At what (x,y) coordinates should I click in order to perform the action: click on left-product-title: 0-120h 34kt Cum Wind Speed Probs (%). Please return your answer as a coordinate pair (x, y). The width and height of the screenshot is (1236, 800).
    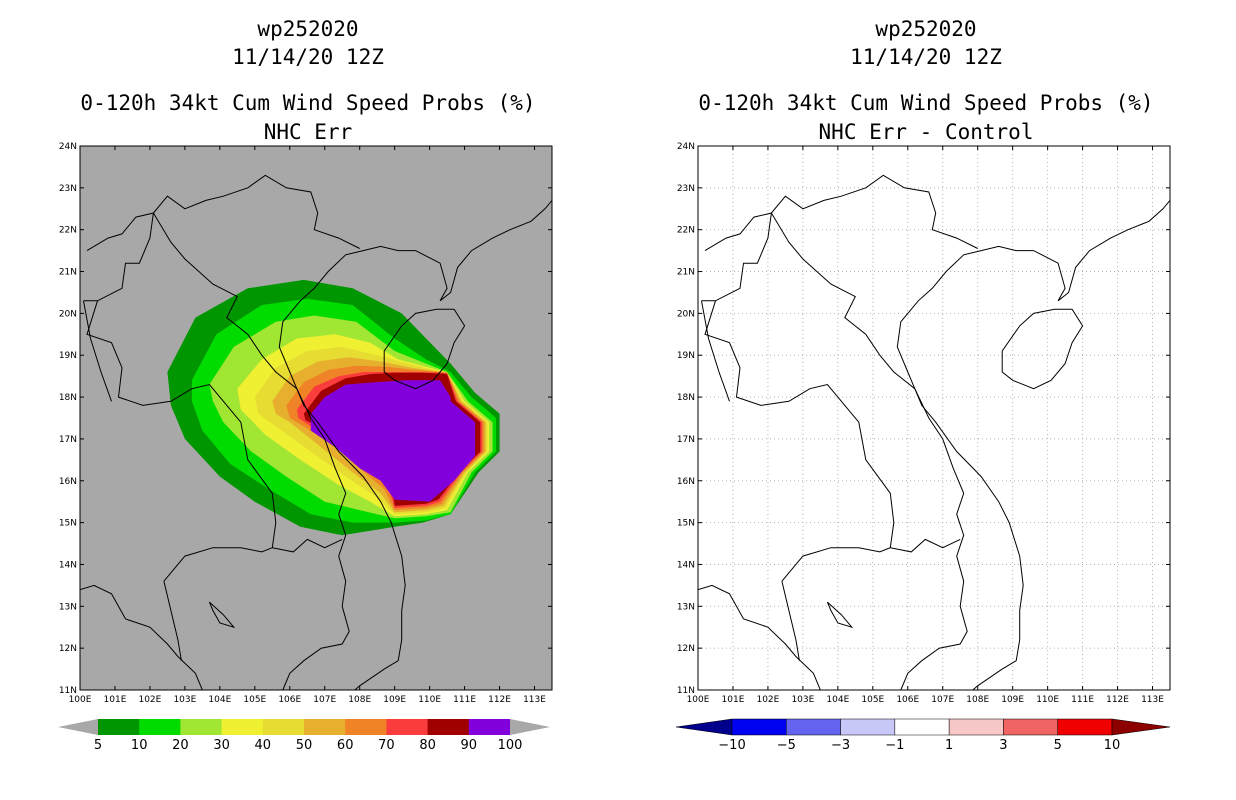
    Looking at the image, I should click on (308, 103).